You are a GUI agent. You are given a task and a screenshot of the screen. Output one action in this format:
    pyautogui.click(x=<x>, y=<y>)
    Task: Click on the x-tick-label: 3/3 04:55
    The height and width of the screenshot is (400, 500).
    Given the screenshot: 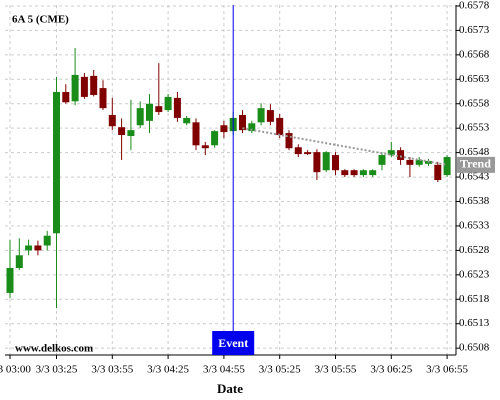 What is the action you would take?
    pyautogui.click(x=224, y=370)
    